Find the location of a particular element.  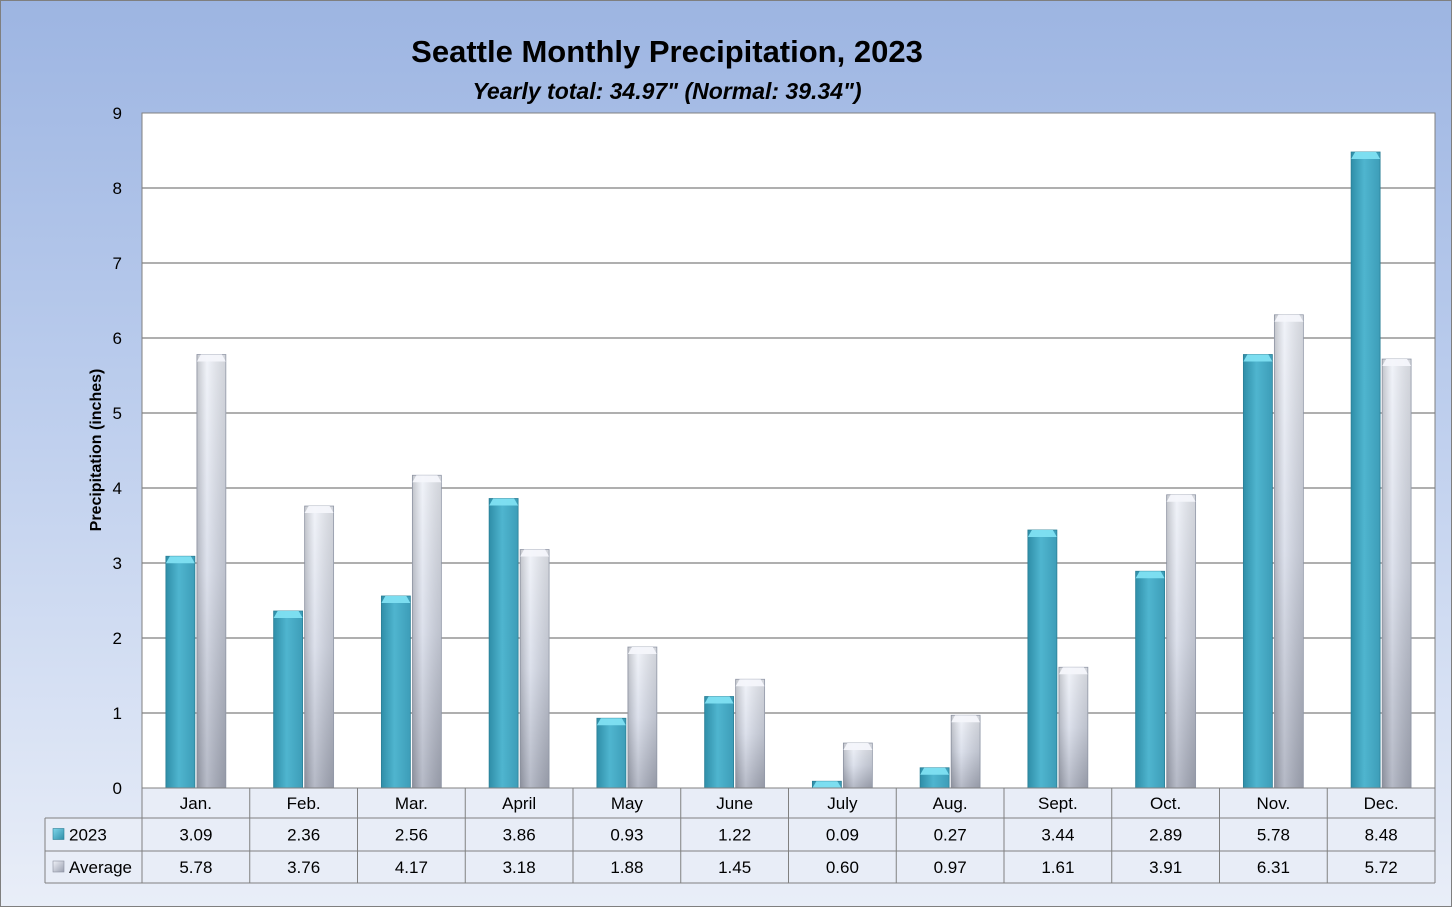

chart-title: Seattle Monthly Precipitation, 2023 is located at coordinates (667, 51).